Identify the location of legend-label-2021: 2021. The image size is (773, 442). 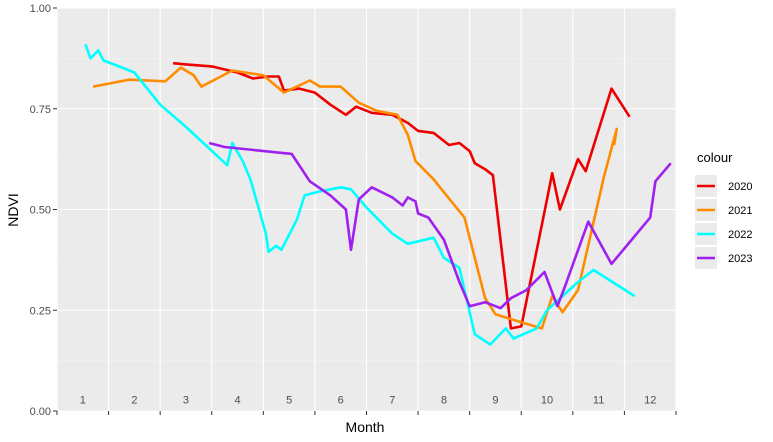
(740, 211).